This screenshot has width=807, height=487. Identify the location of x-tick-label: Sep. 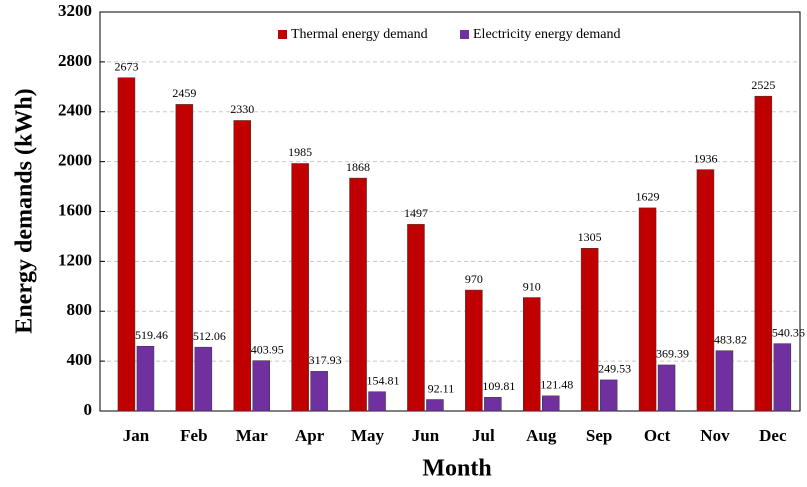
(599, 435).